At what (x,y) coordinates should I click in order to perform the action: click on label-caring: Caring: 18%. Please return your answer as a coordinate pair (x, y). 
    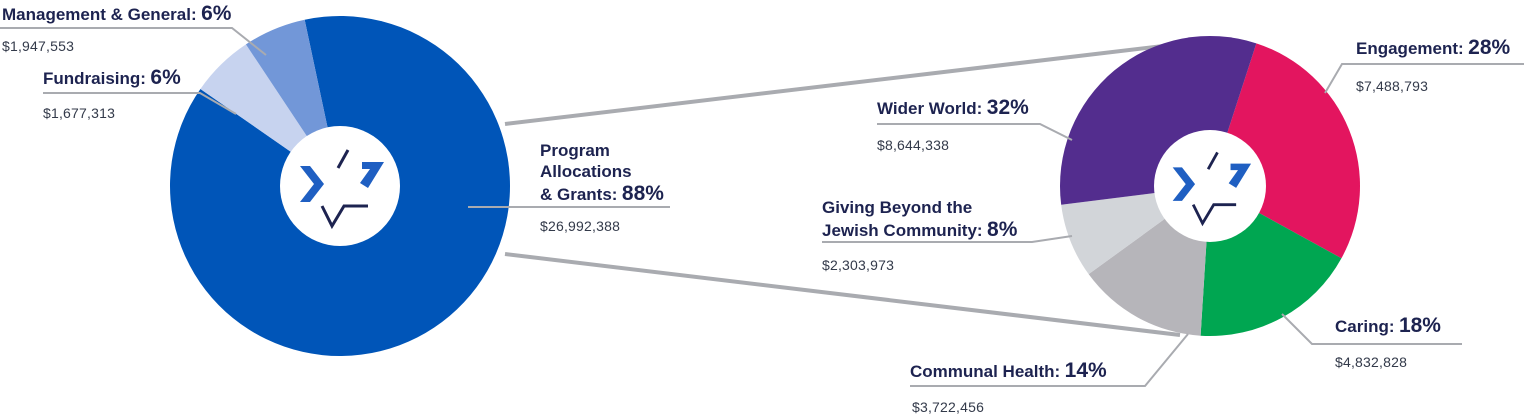
    Looking at the image, I should click on (1388, 326).